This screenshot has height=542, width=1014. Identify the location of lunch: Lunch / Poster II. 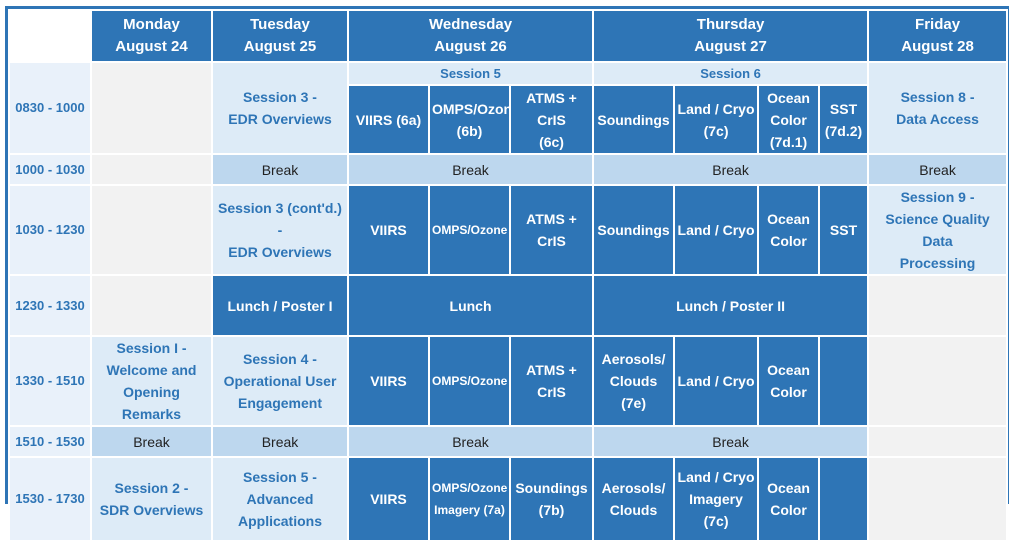
(731, 305).